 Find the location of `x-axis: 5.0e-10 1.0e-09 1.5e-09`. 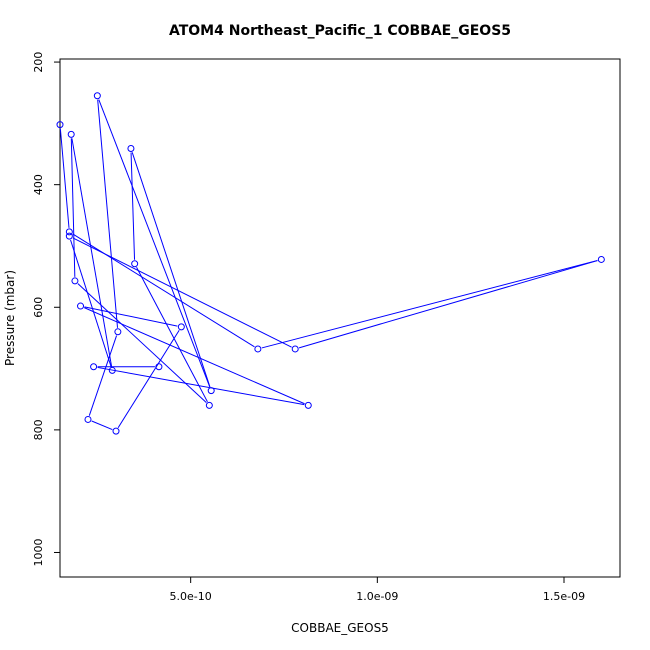

x-axis: 5.0e-10 1.0e-09 1.5e-09 is located at coordinates (377, 590).